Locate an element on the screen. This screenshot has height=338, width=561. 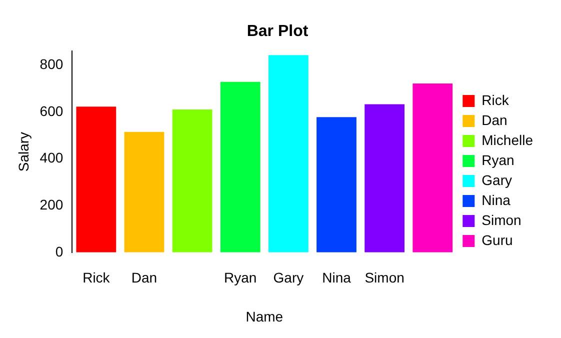
legend-label: Dan is located at coordinates (495, 120).